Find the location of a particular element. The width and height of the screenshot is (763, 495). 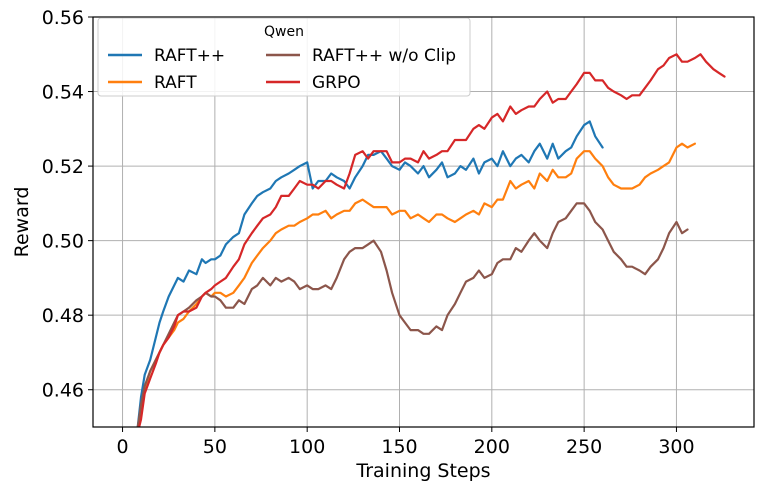

x-axis-label: Training Steps is located at coordinates (422, 471).